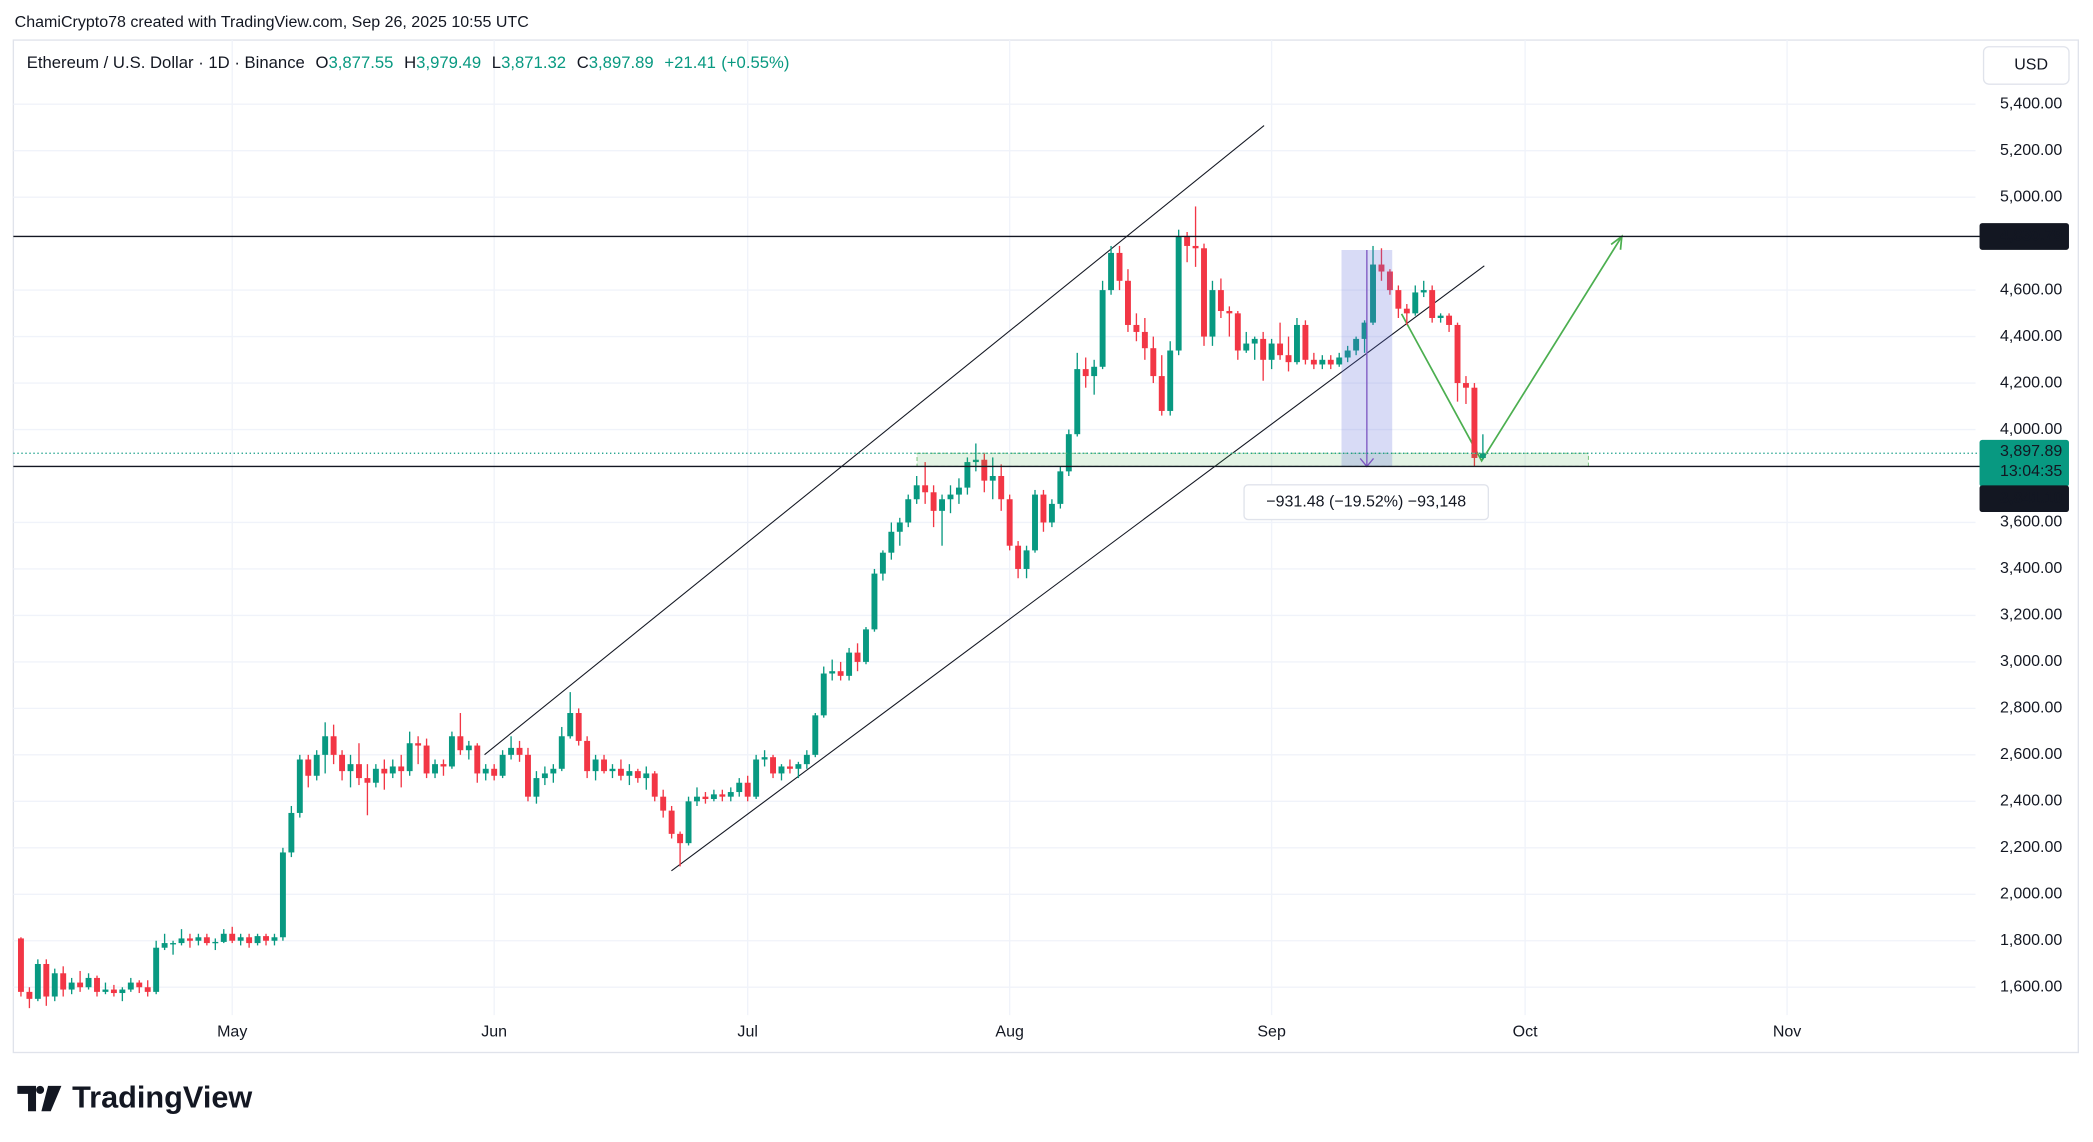 The height and width of the screenshot is (1142, 2093). What do you see at coordinates (1366, 502) in the screenshot?
I see `measurement-label-box` at bounding box center [1366, 502].